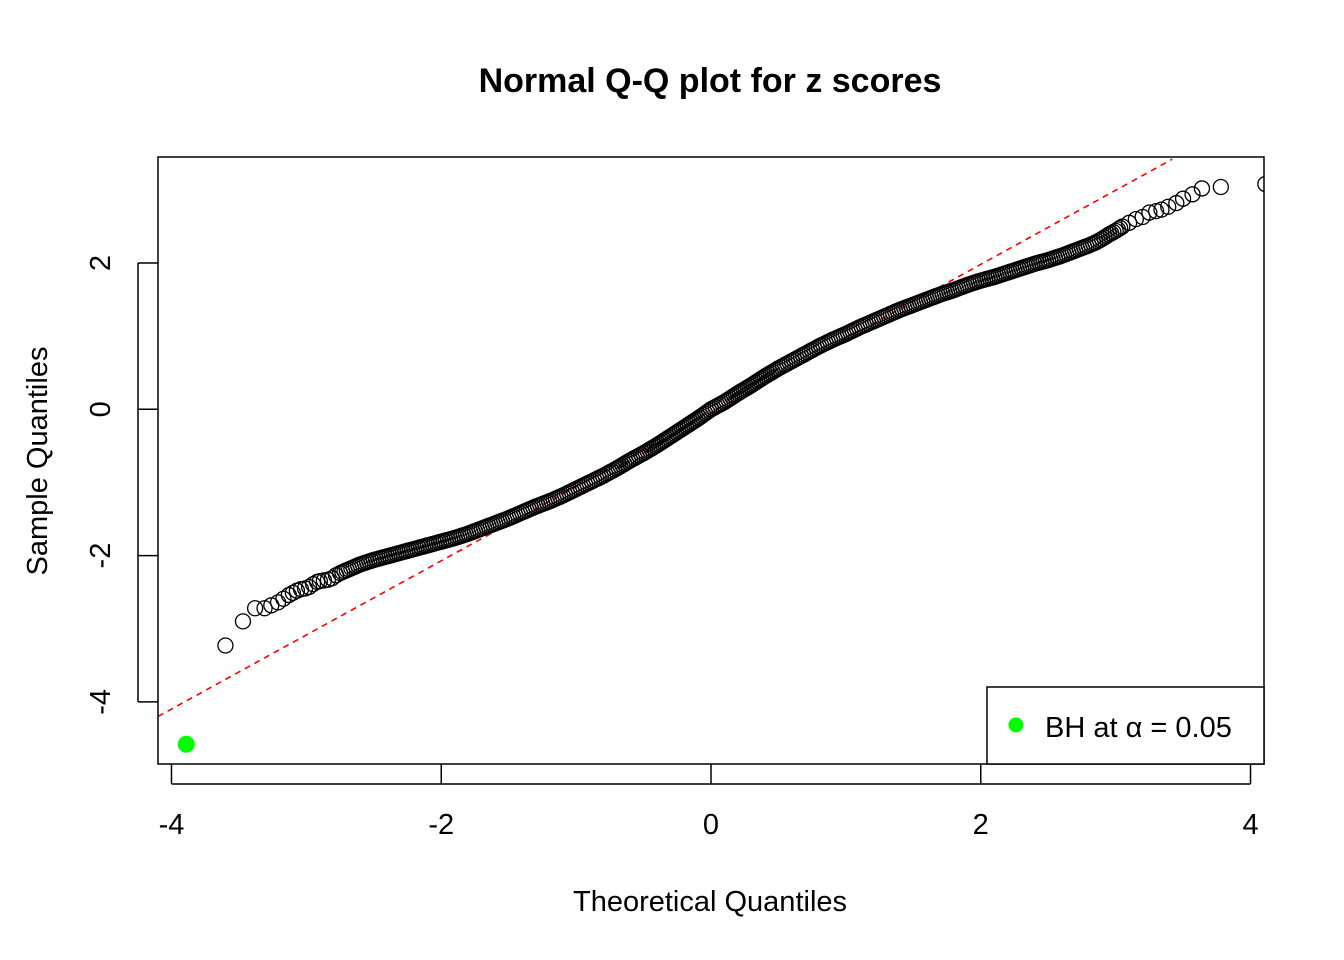 The image size is (1344, 960). I want to click on legend: BH at α = 0.05, so click(1125, 725).